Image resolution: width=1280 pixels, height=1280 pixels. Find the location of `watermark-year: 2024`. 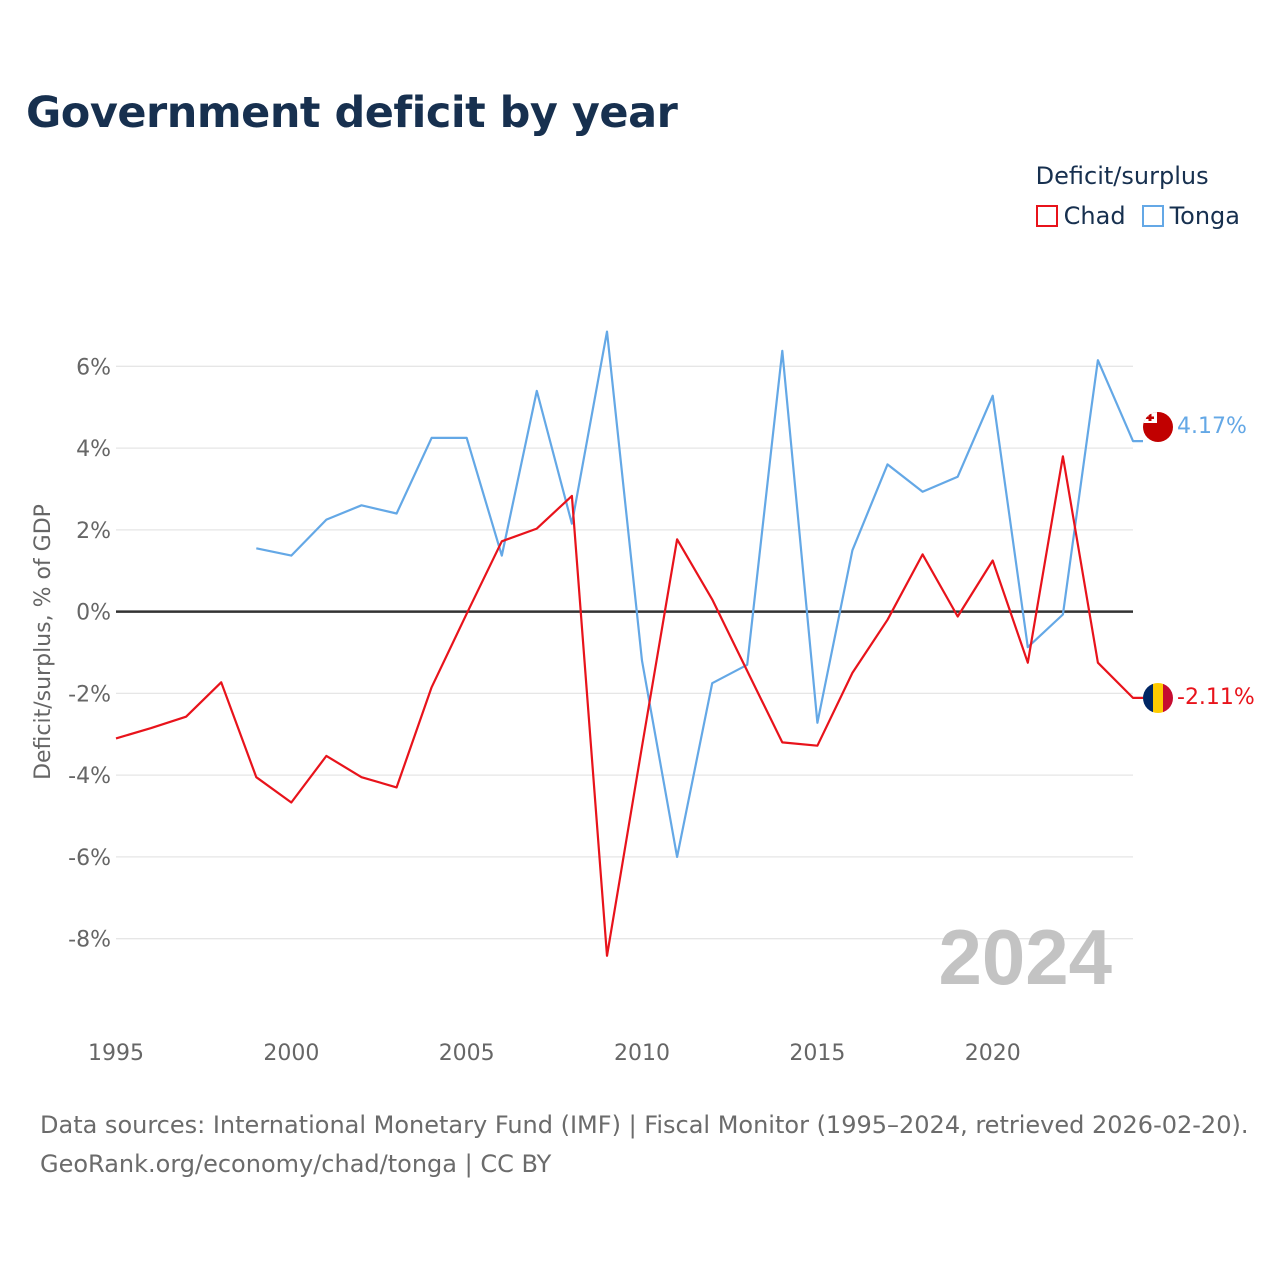

watermark-year: 2024 is located at coordinates (1025, 957).